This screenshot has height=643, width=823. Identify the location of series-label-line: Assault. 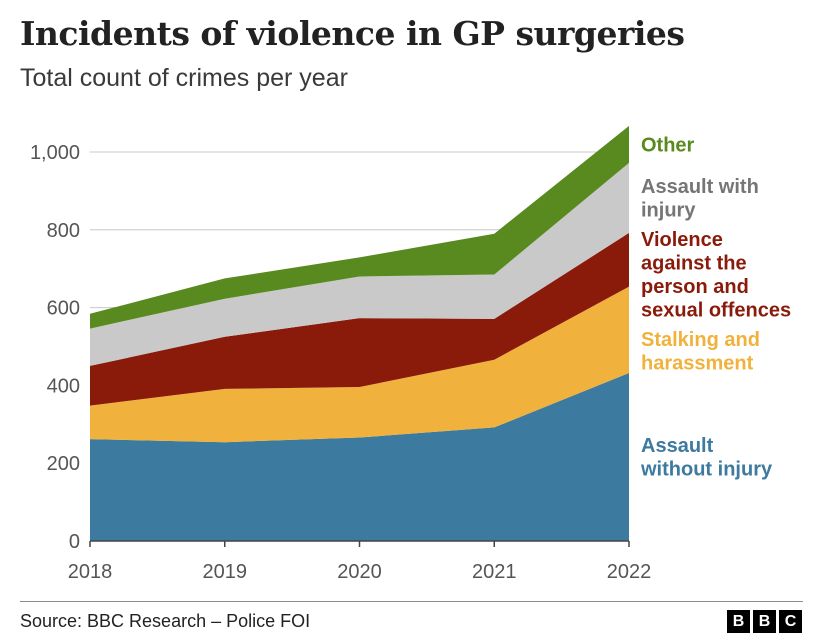
(677, 446).